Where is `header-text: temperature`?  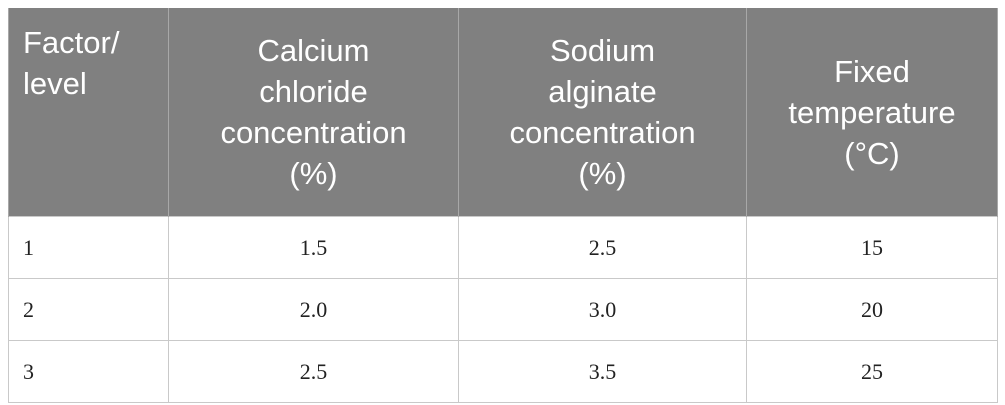
header-text: temperature is located at coordinates (872, 112).